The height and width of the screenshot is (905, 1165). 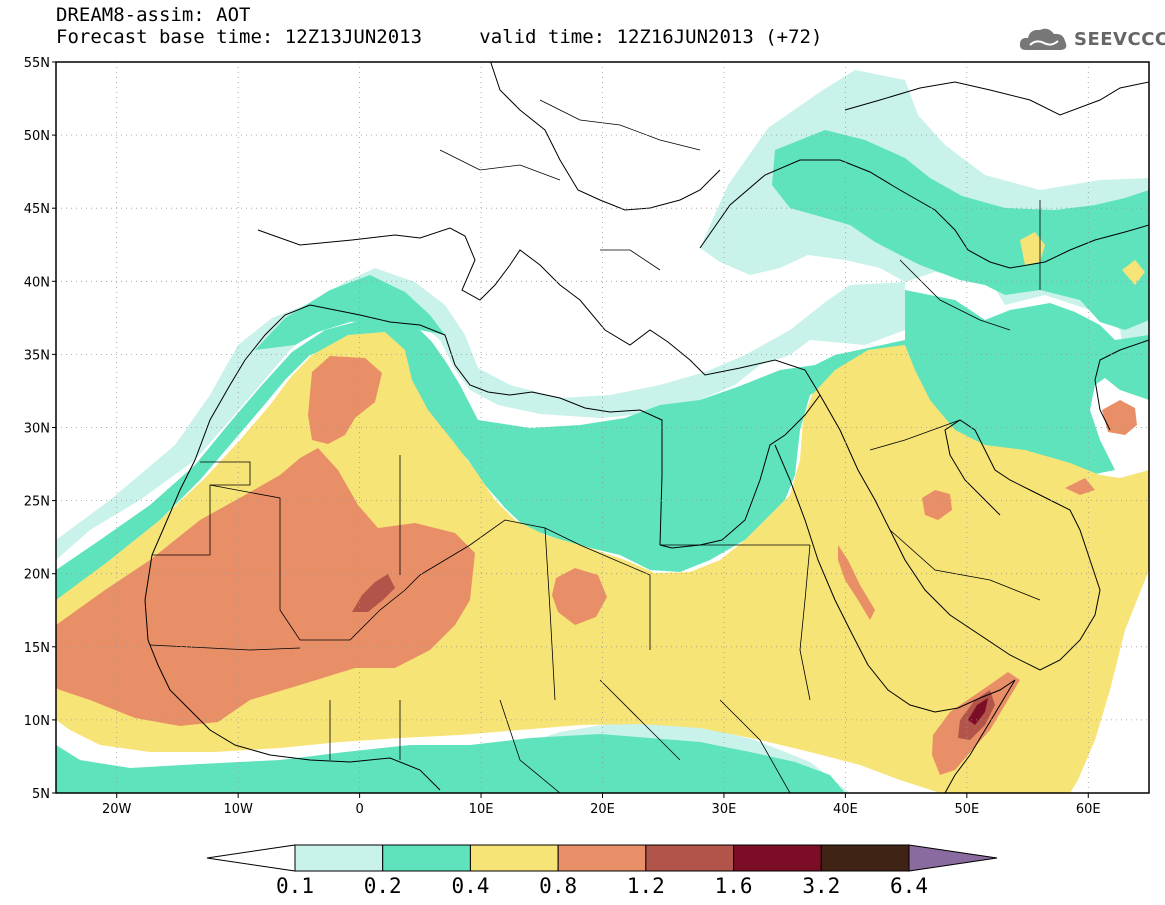 I want to click on colorbar-label: 0.2, so click(x=383, y=886).